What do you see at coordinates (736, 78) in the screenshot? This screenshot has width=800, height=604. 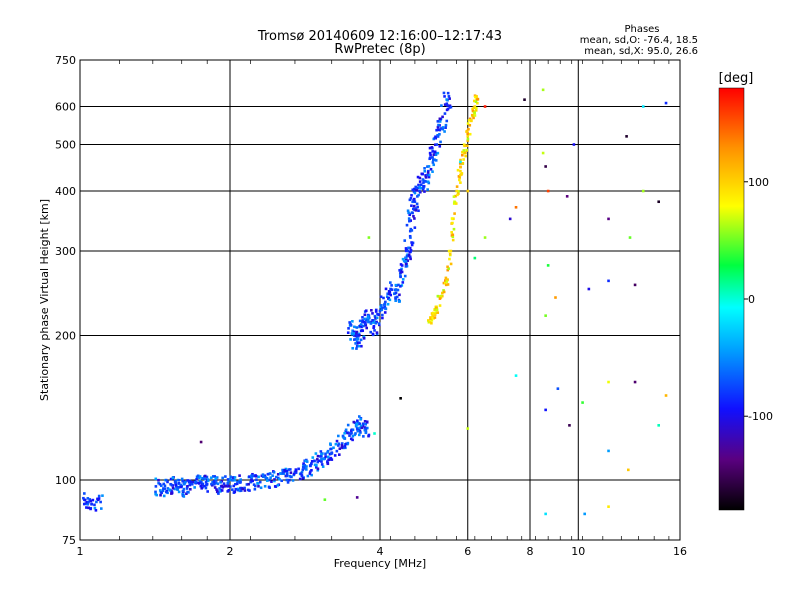 I see `colorbar-label: [deg]` at bounding box center [736, 78].